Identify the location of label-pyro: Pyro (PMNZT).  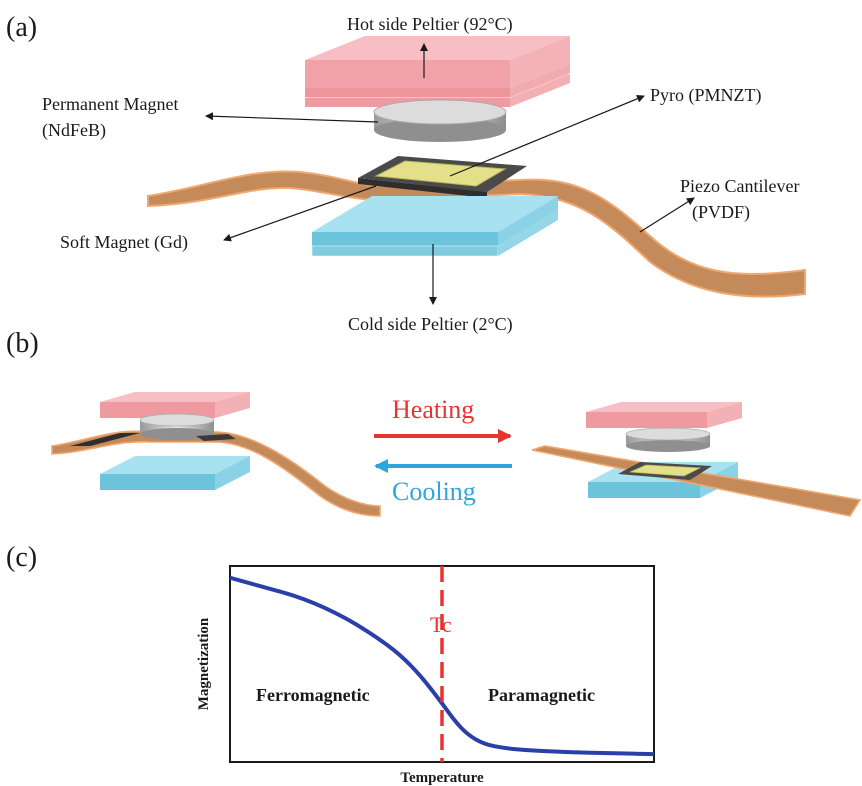
(706, 95).